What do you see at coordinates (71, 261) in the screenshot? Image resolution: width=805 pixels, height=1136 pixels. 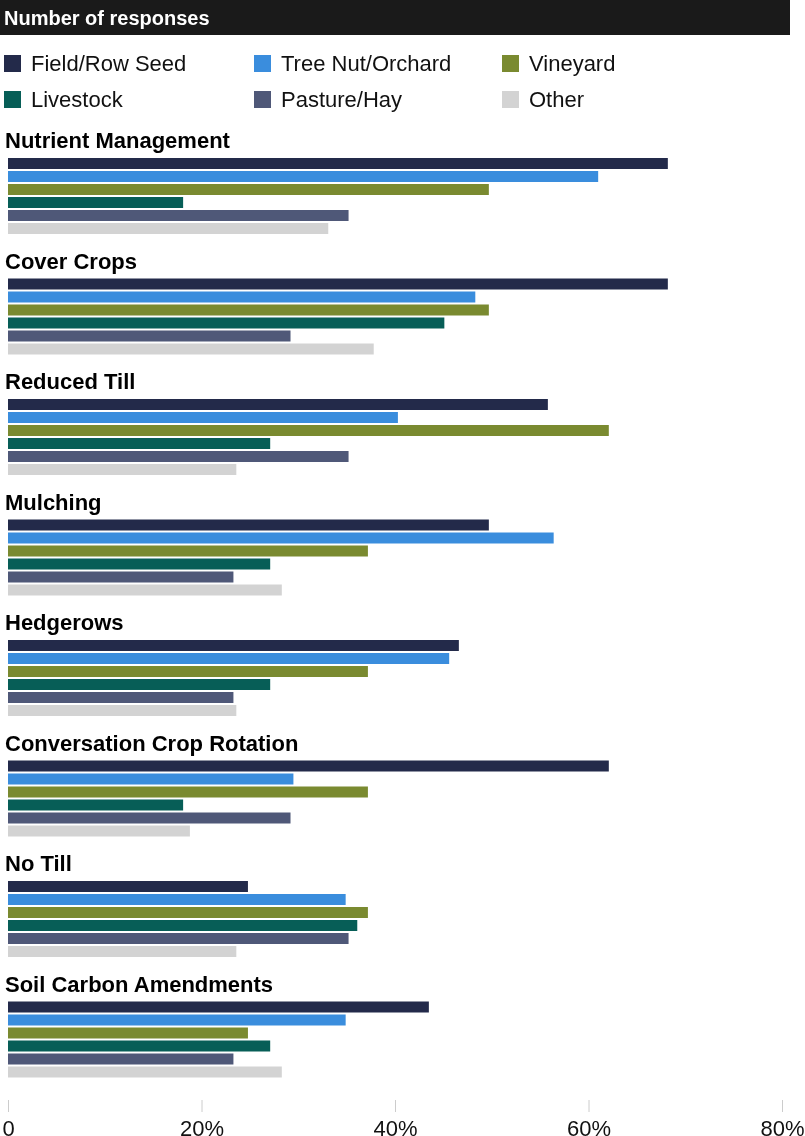 I see `y-tick-label: Cover Crops` at bounding box center [71, 261].